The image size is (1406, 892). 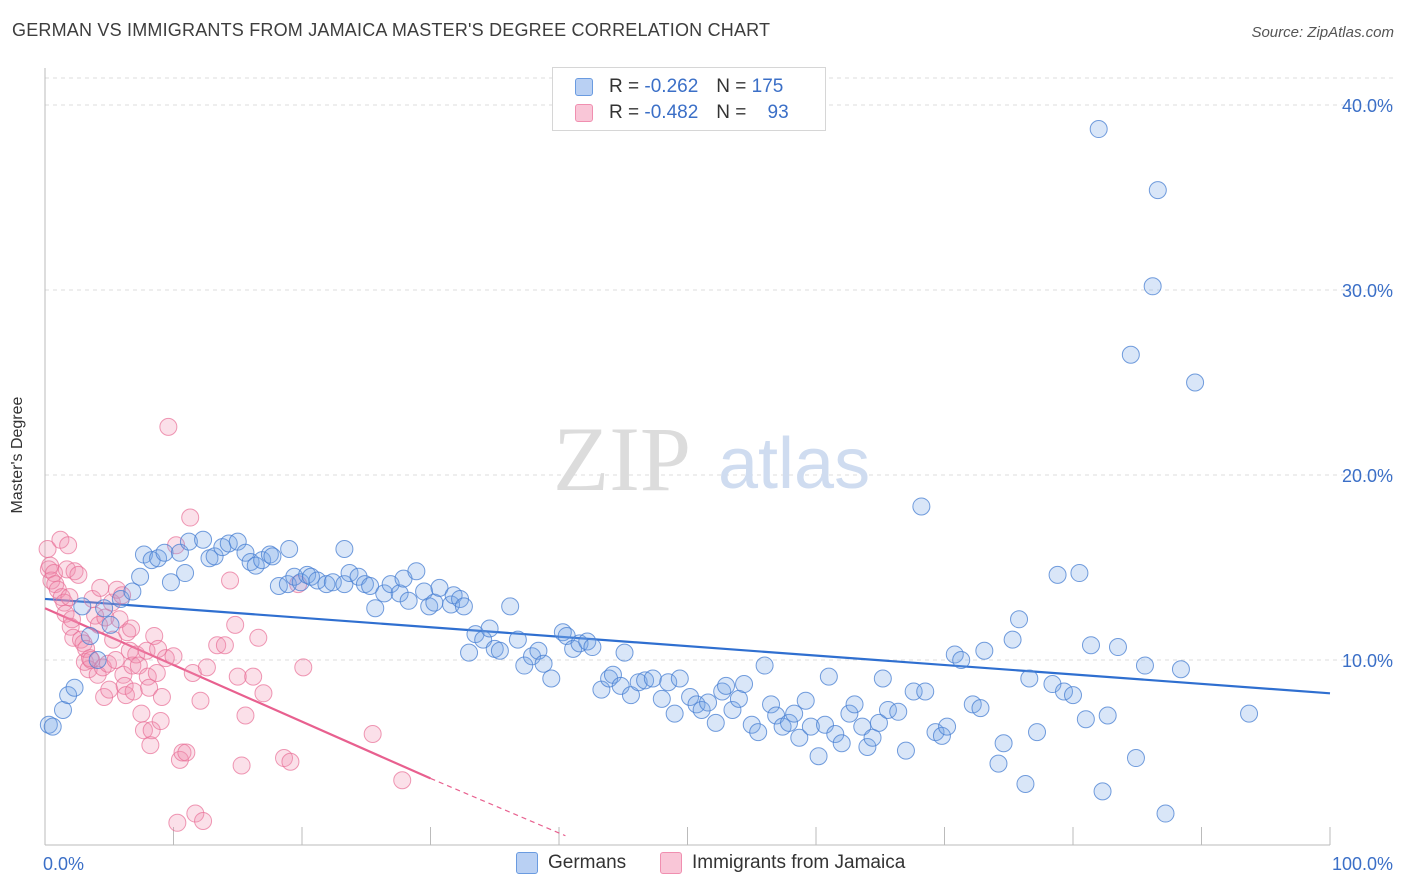 I want to click on legend-swatch-jamaica, so click(x=671, y=863).